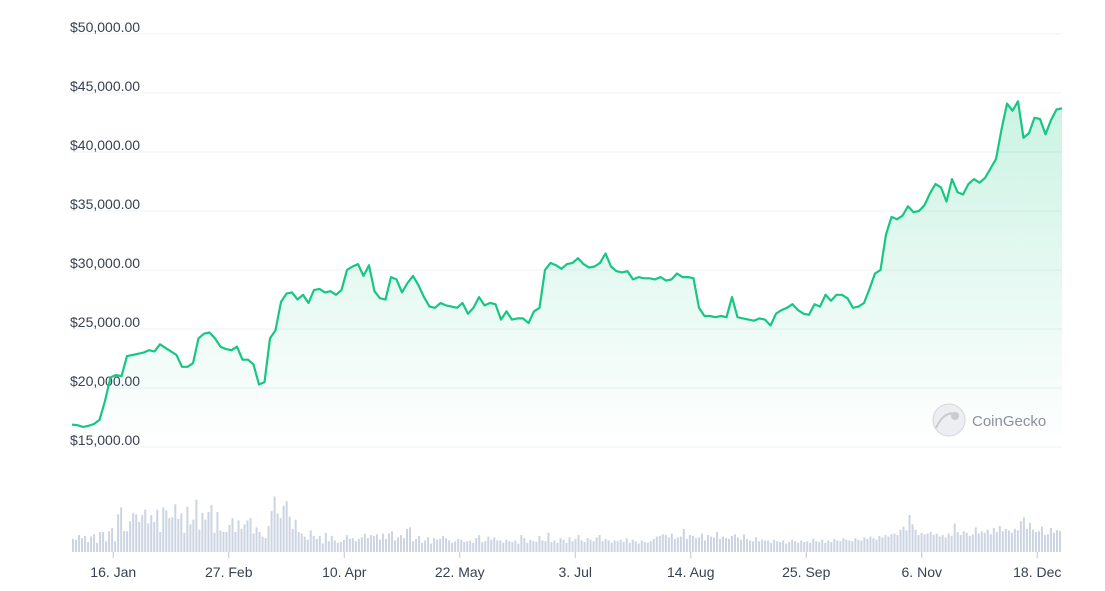 The width and height of the screenshot is (1105, 591). Describe the element at coordinates (105, 145) in the screenshot. I see `y-tick-label: $40,000.00` at that location.